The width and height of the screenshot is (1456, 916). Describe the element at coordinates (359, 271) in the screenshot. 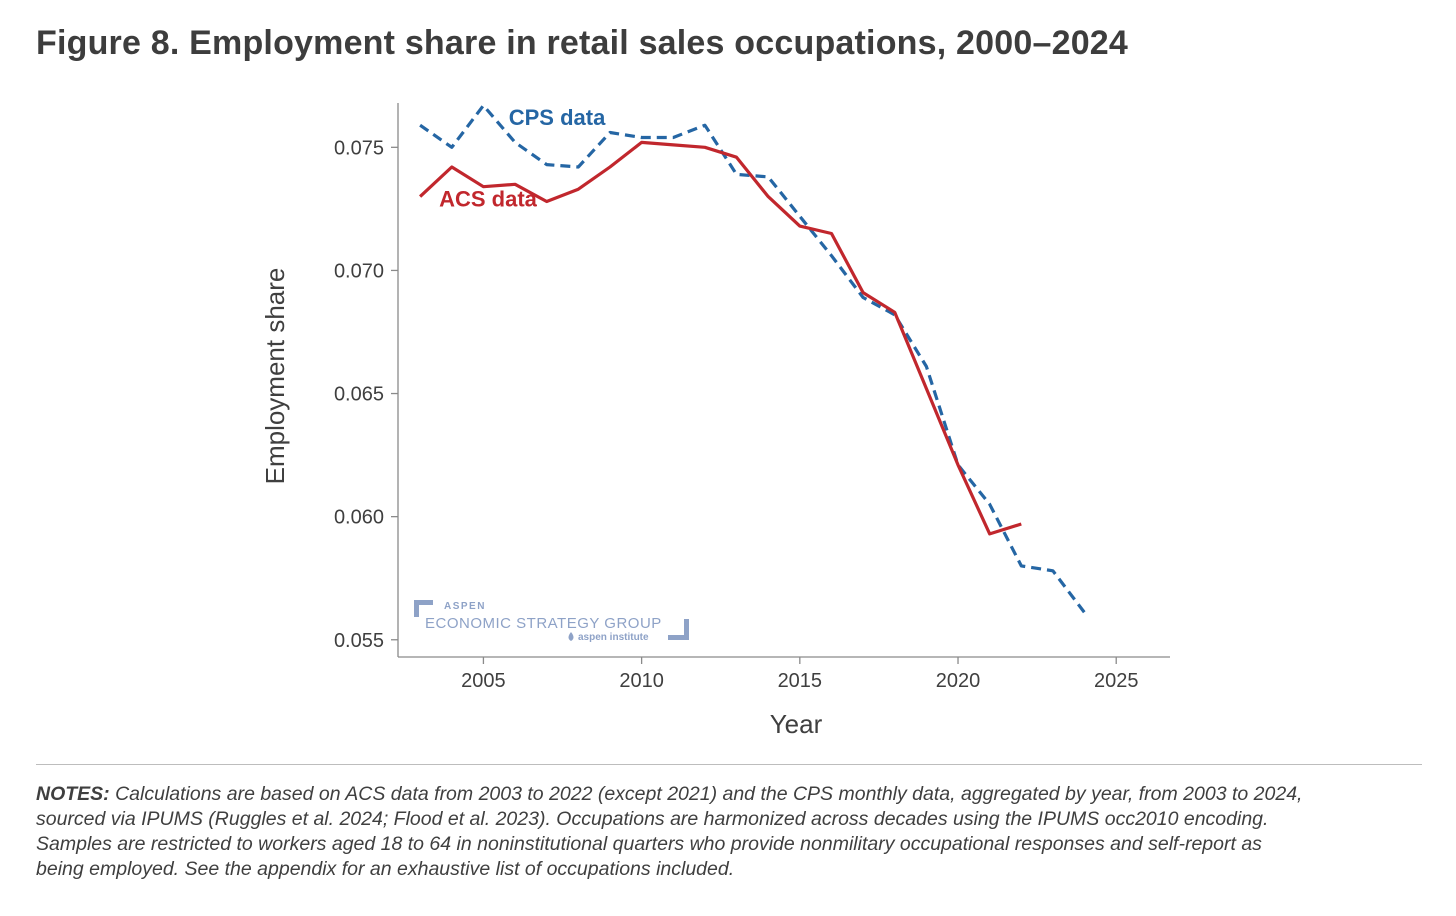

I see `y-tick-label: 0.070` at that location.